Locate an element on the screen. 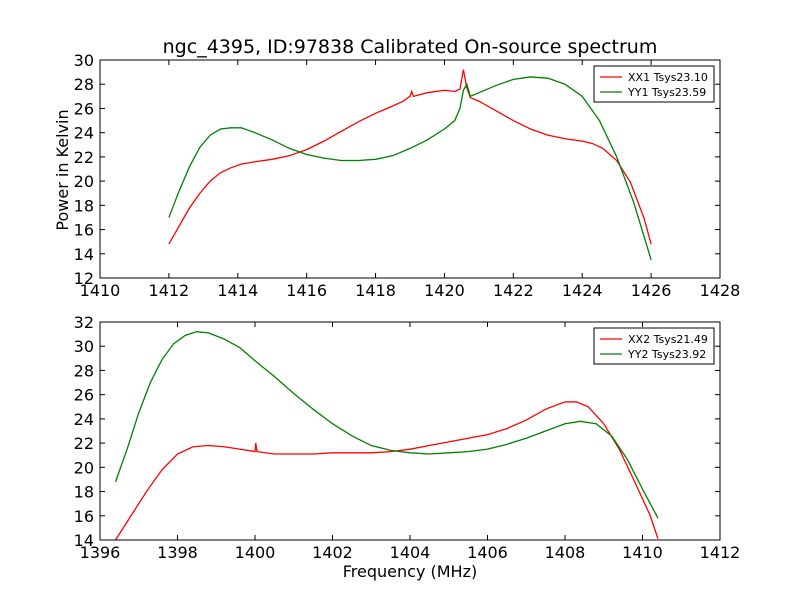  x-tick-label: 1406 is located at coordinates (487, 552).